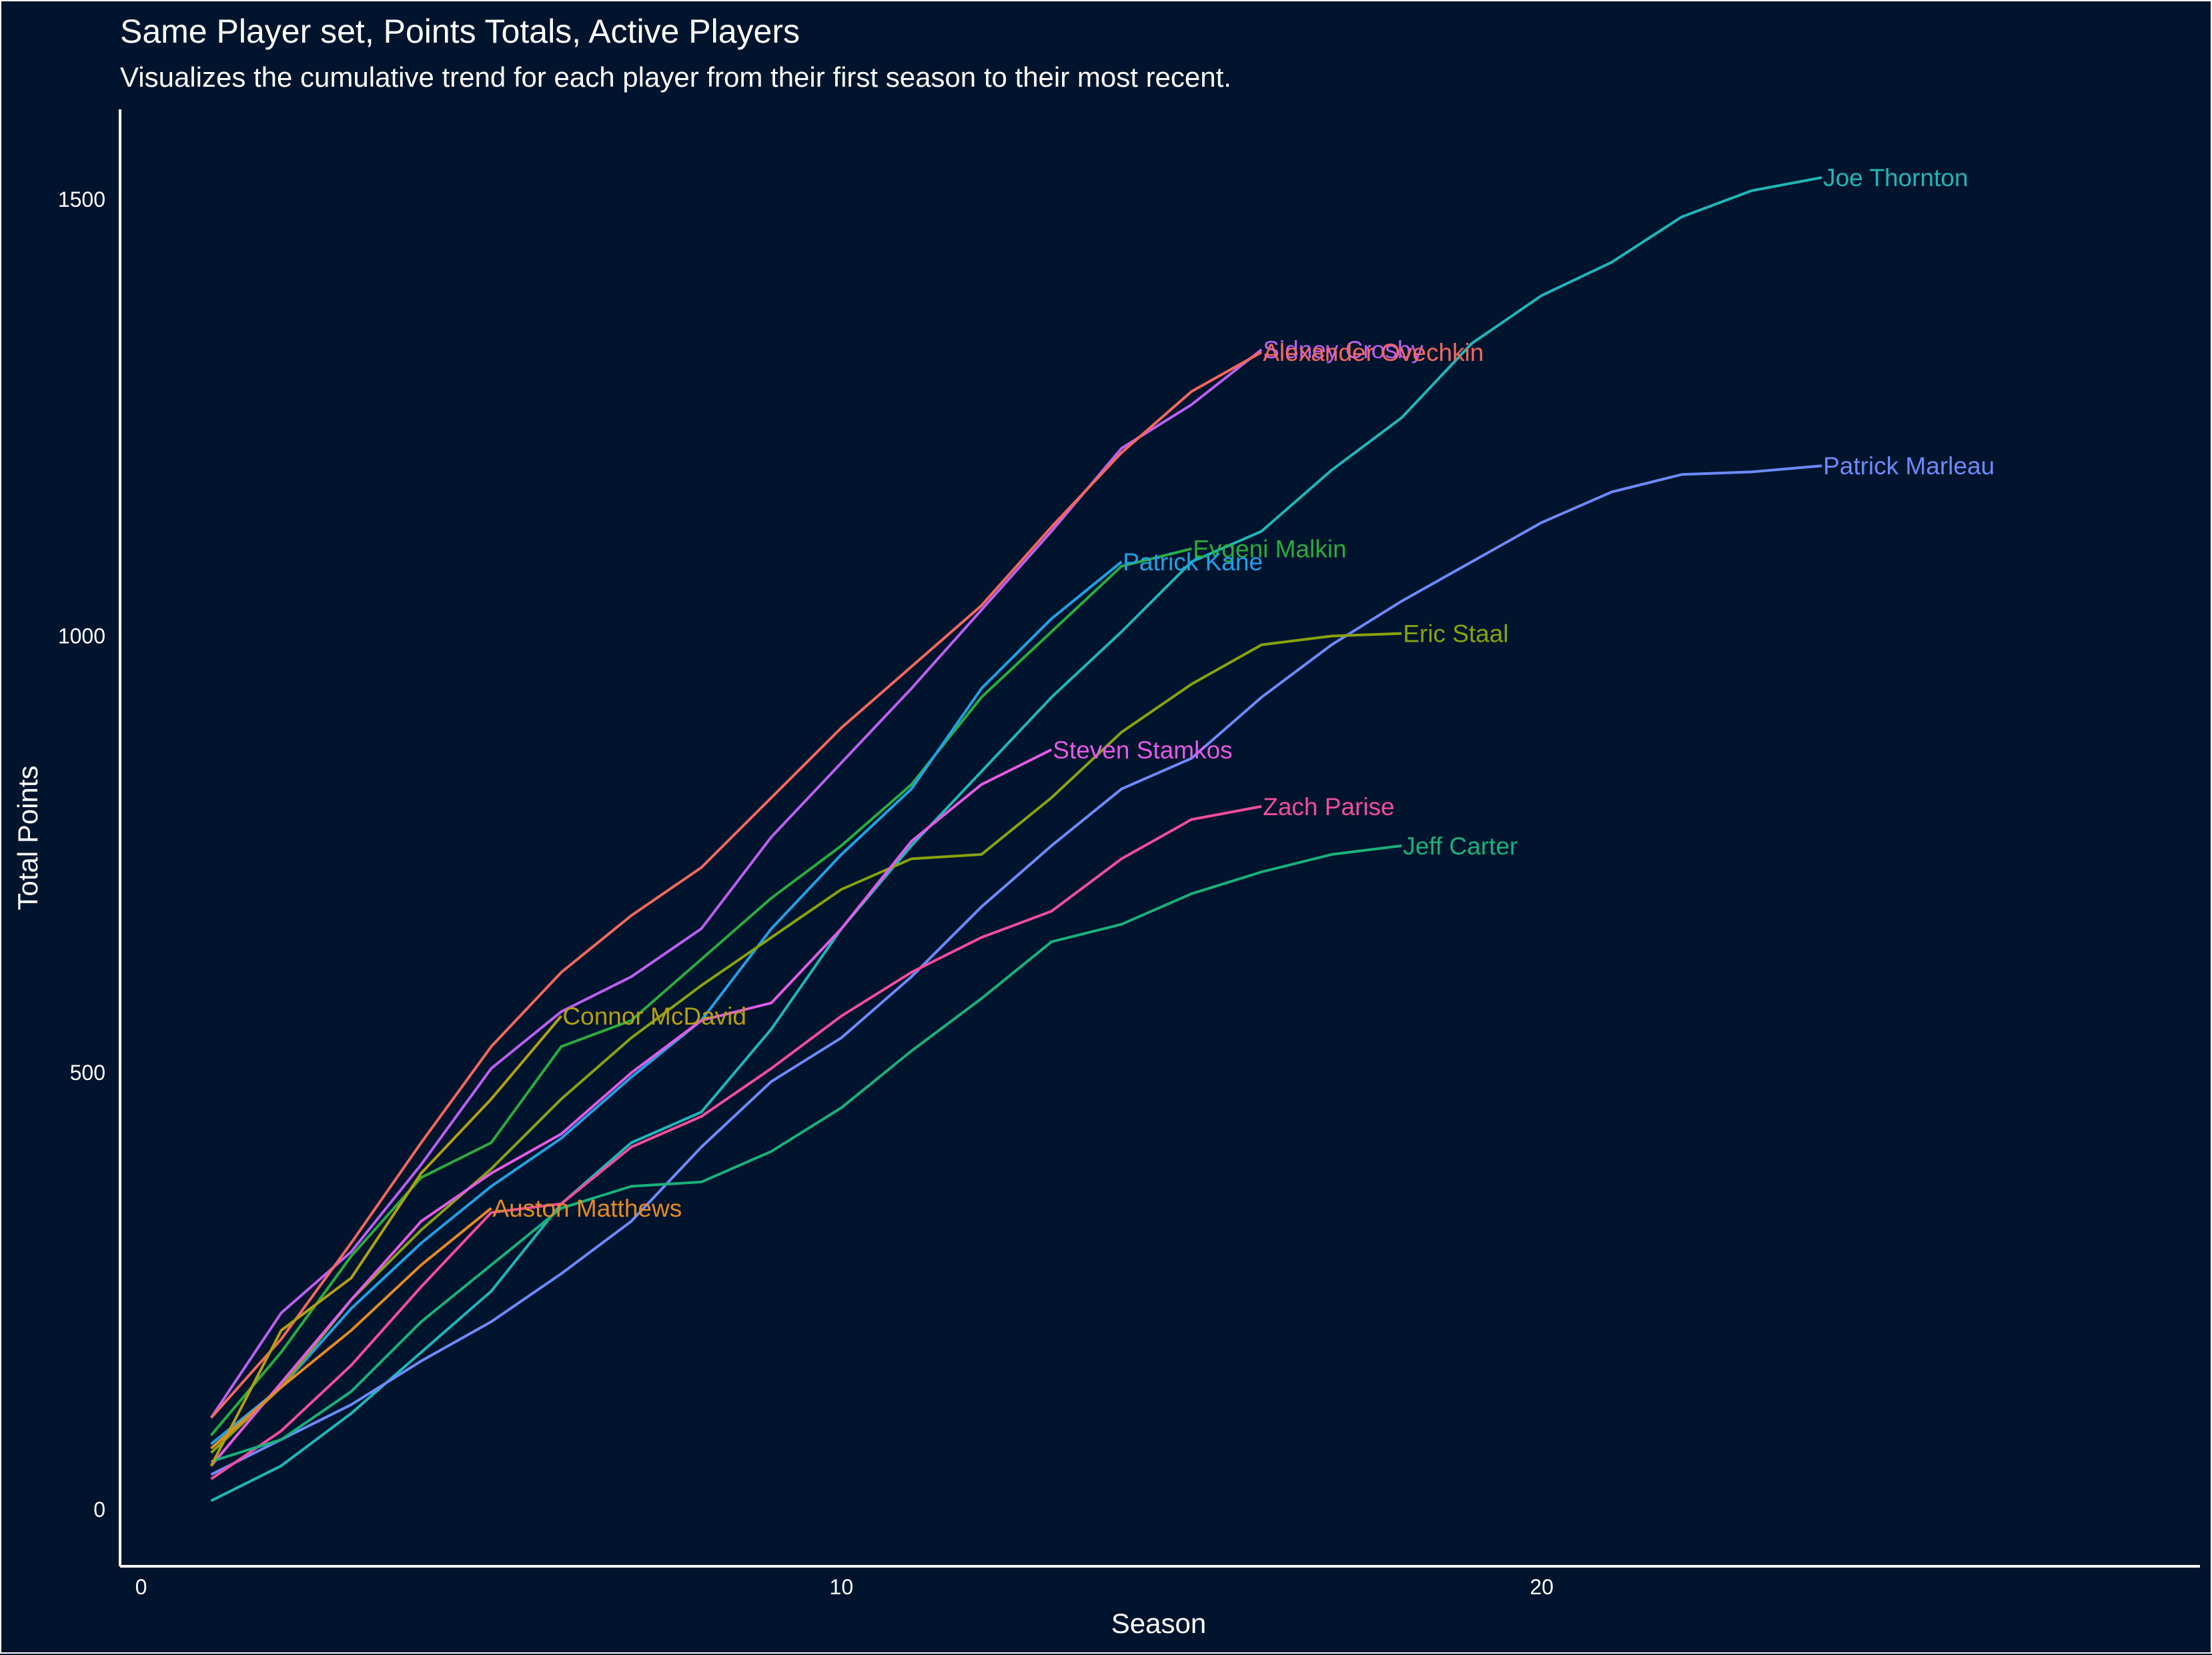 The width and height of the screenshot is (2212, 1655). What do you see at coordinates (1328, 806) in the screenshot?
I see `series-label-zach-parise: Zach Parise` at bounding box center [1328, 806].